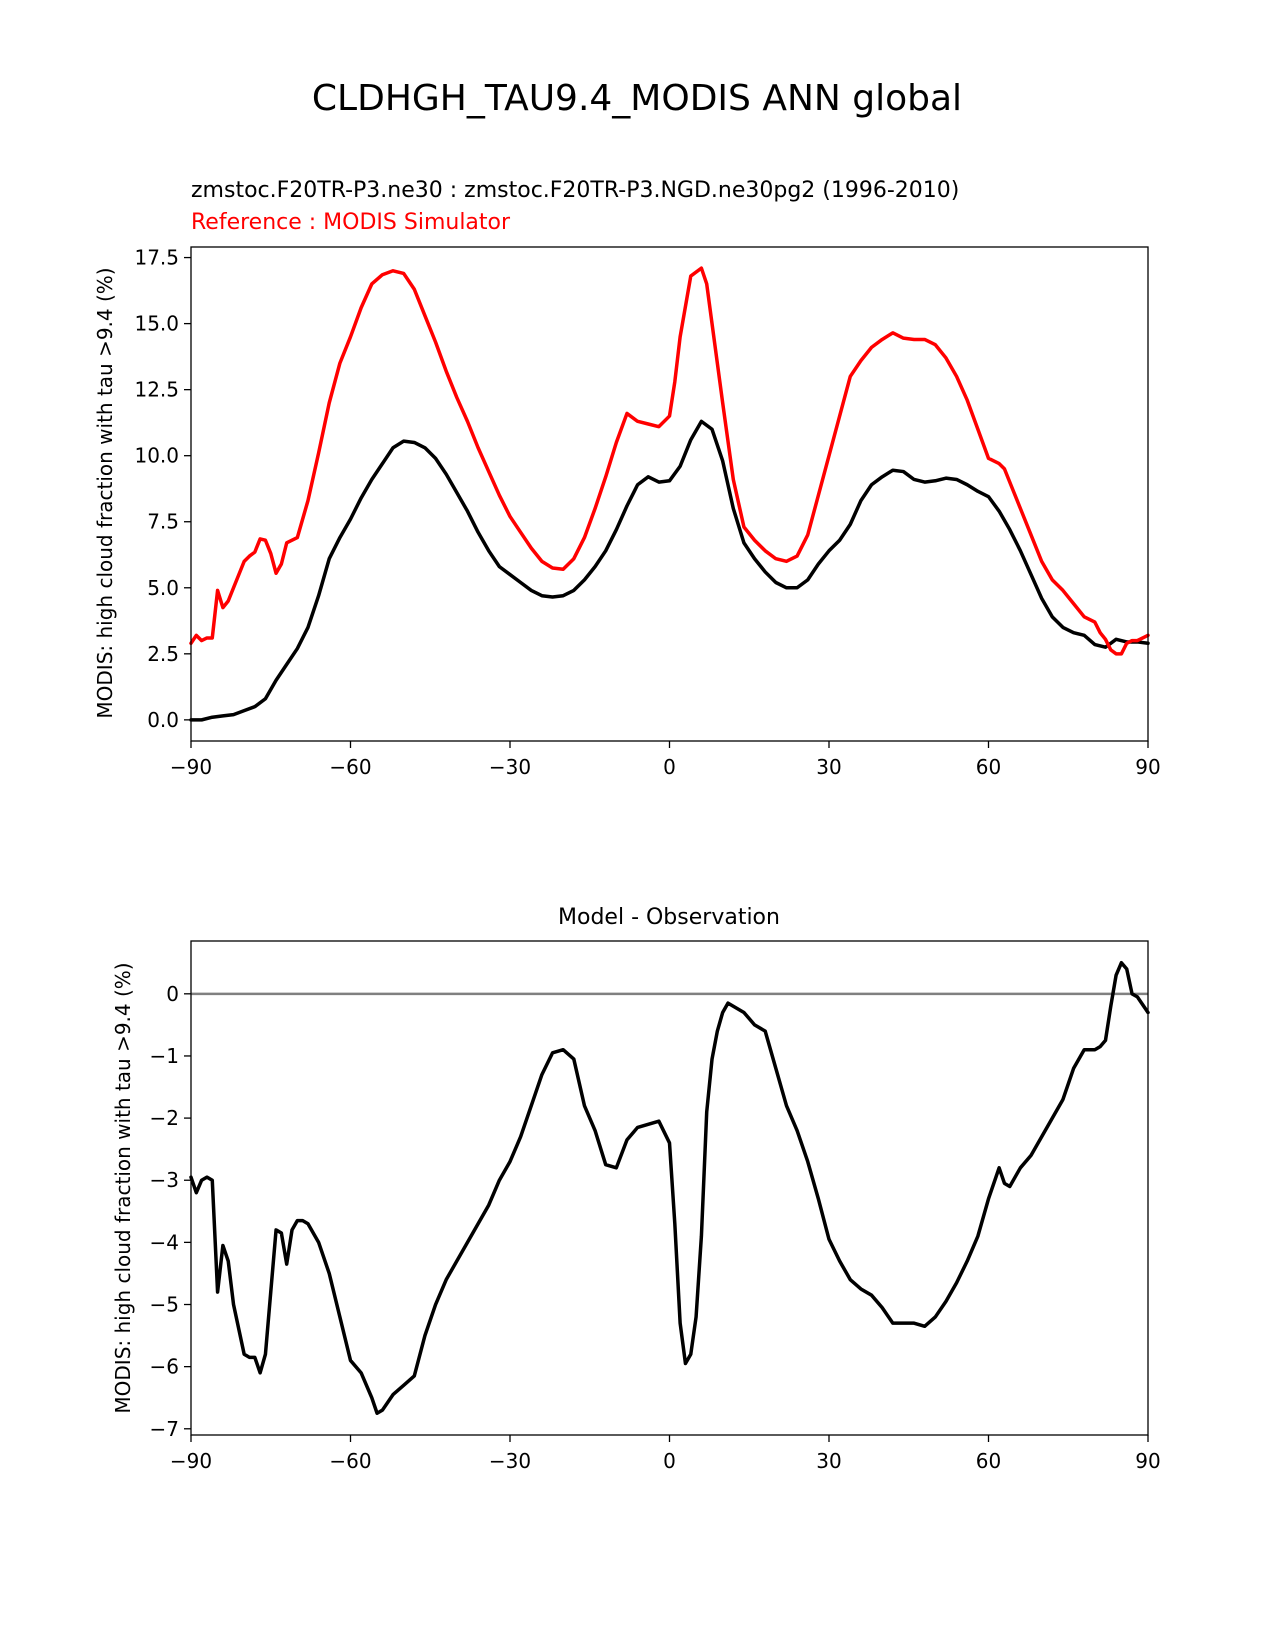 The width and height of the screenshot is (1275, 1650). What do you see at coordinates (669, 917) in the screenshot?
I see `bottom-title: Model - Observation` at bounding box center [669, 917].